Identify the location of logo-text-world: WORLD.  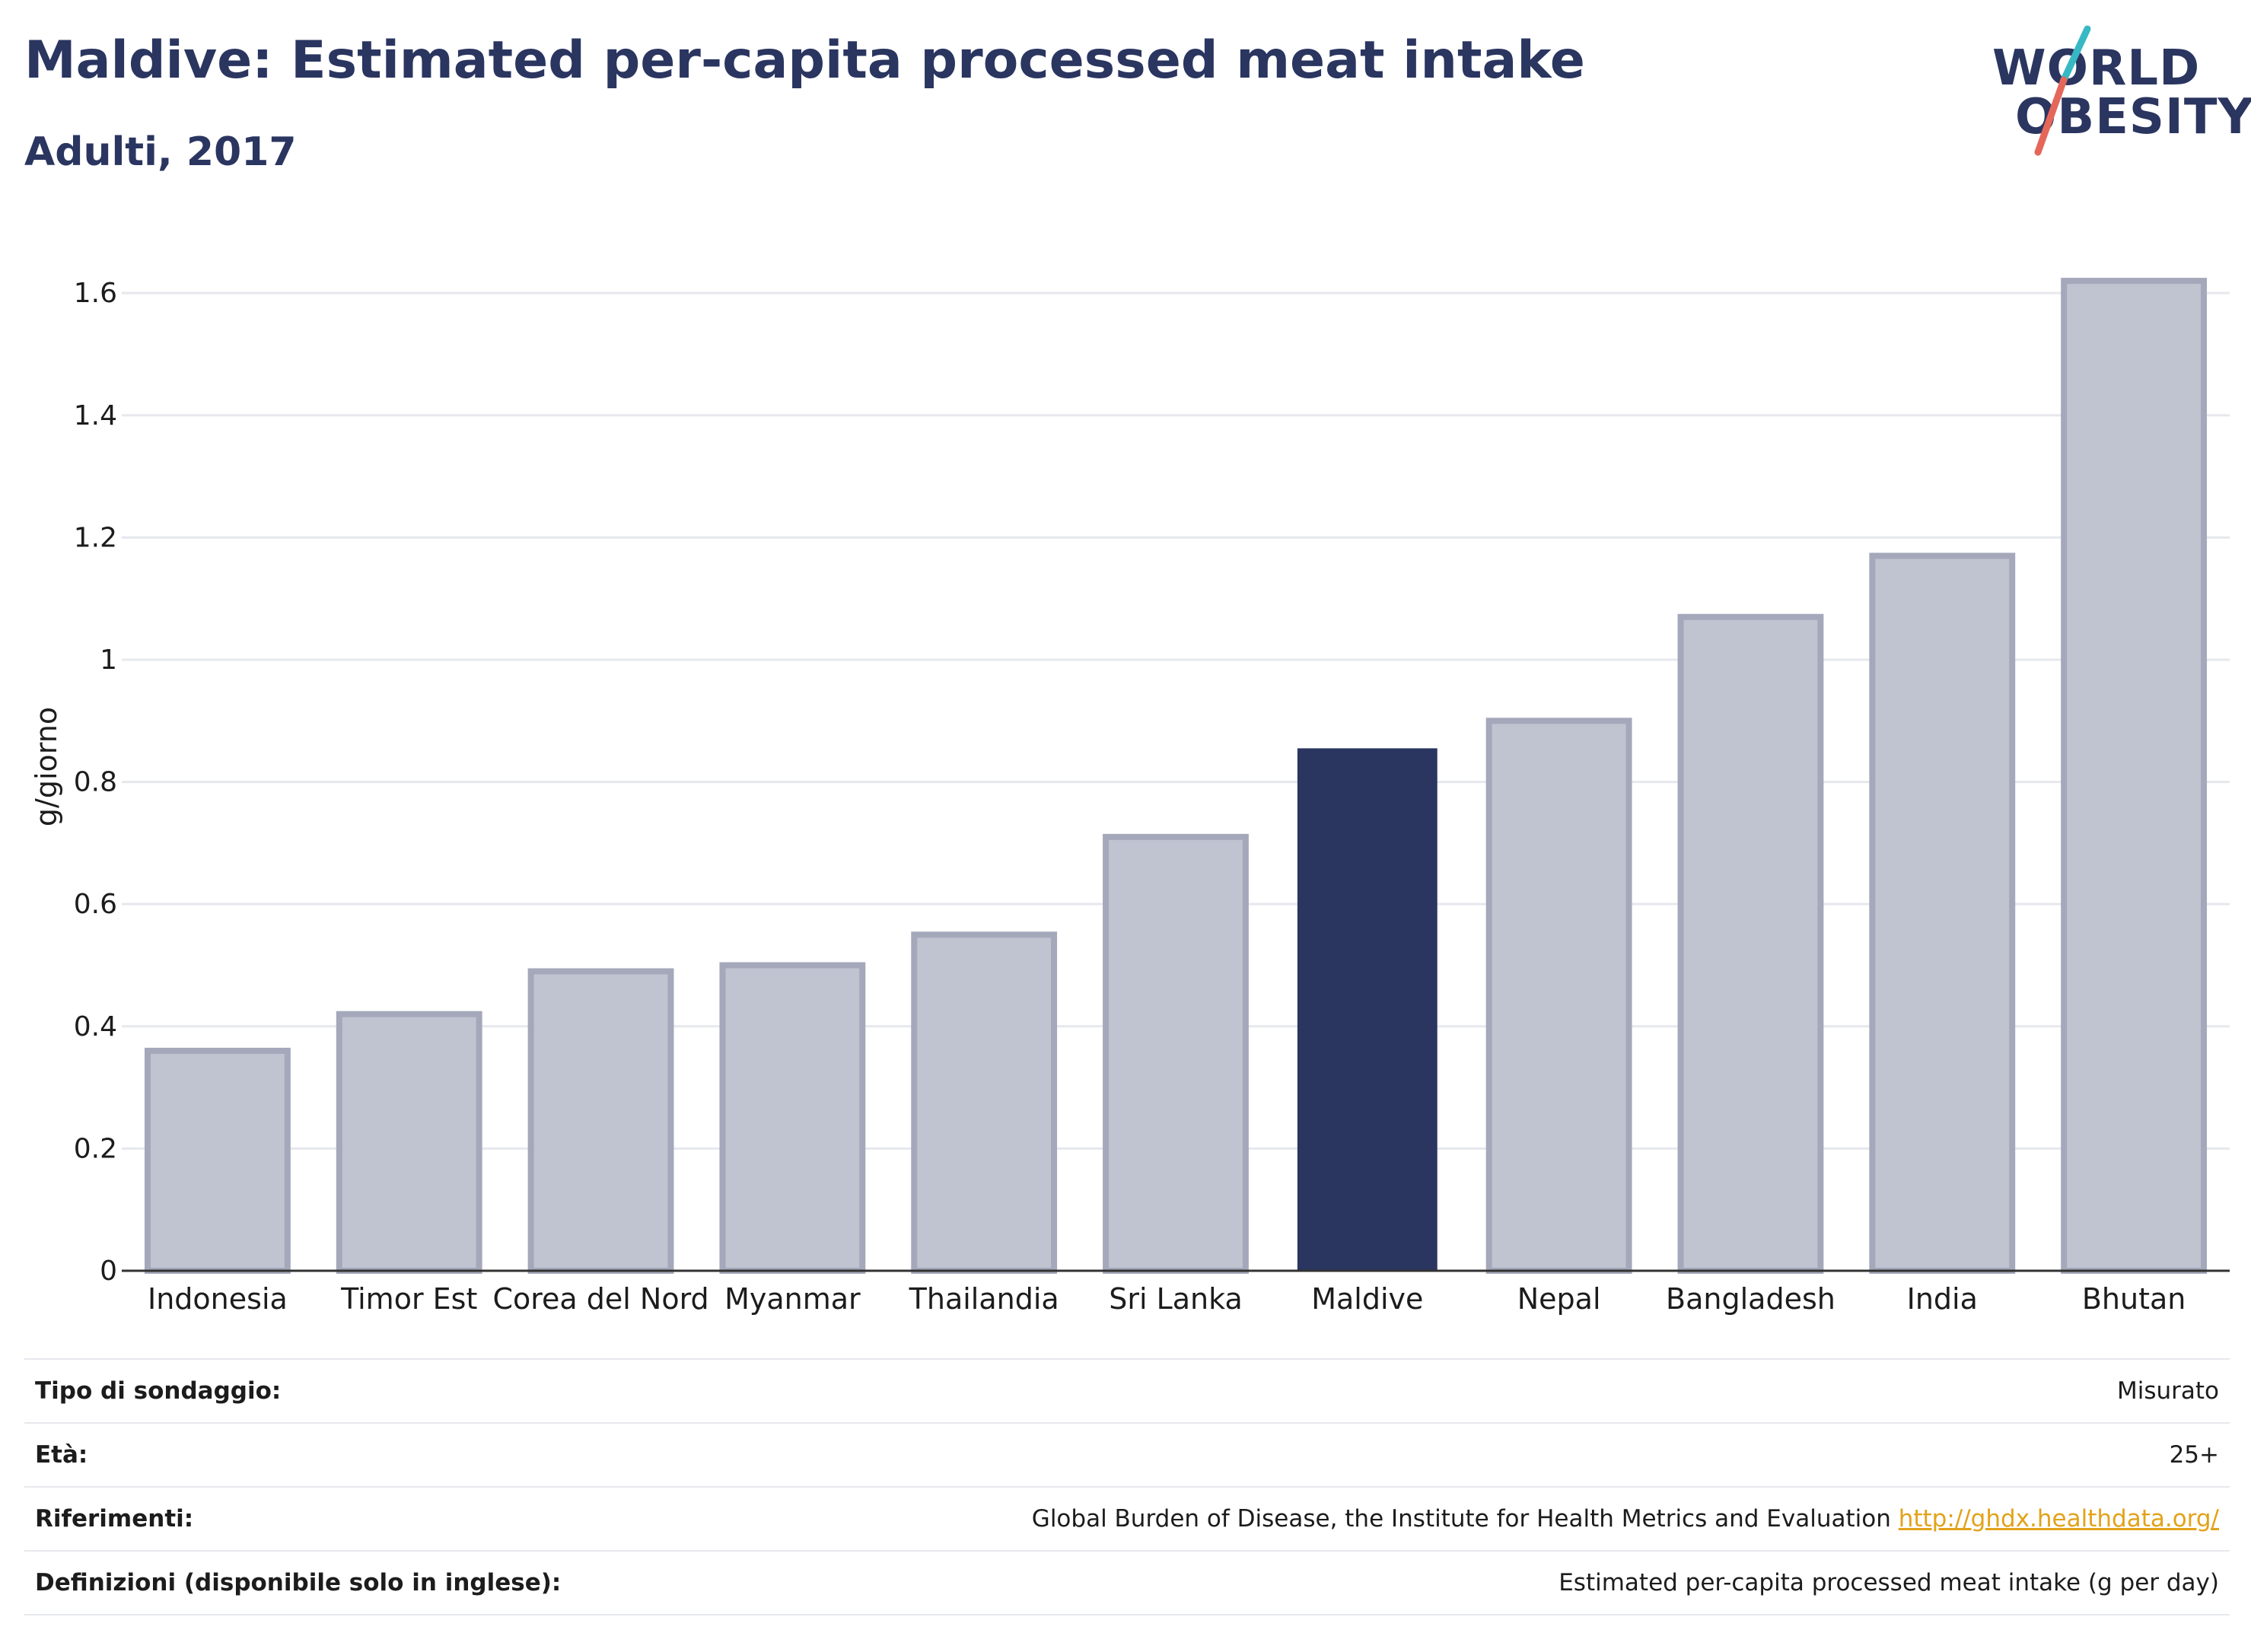
(2096, 68).